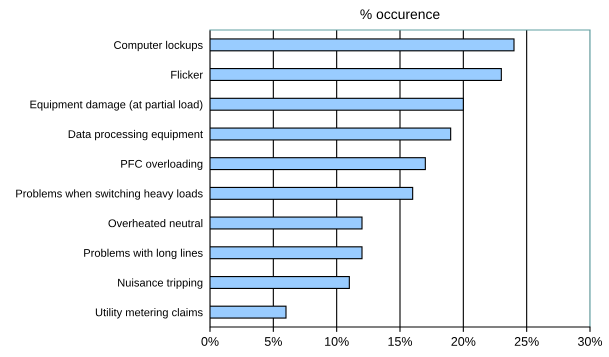 Image resolution: width=609 pixels, height=357 pixels. Describe the element at coordinates (160, 283) in the screenshot. I see `y-tick-label: Nuisance tripping` at that location.